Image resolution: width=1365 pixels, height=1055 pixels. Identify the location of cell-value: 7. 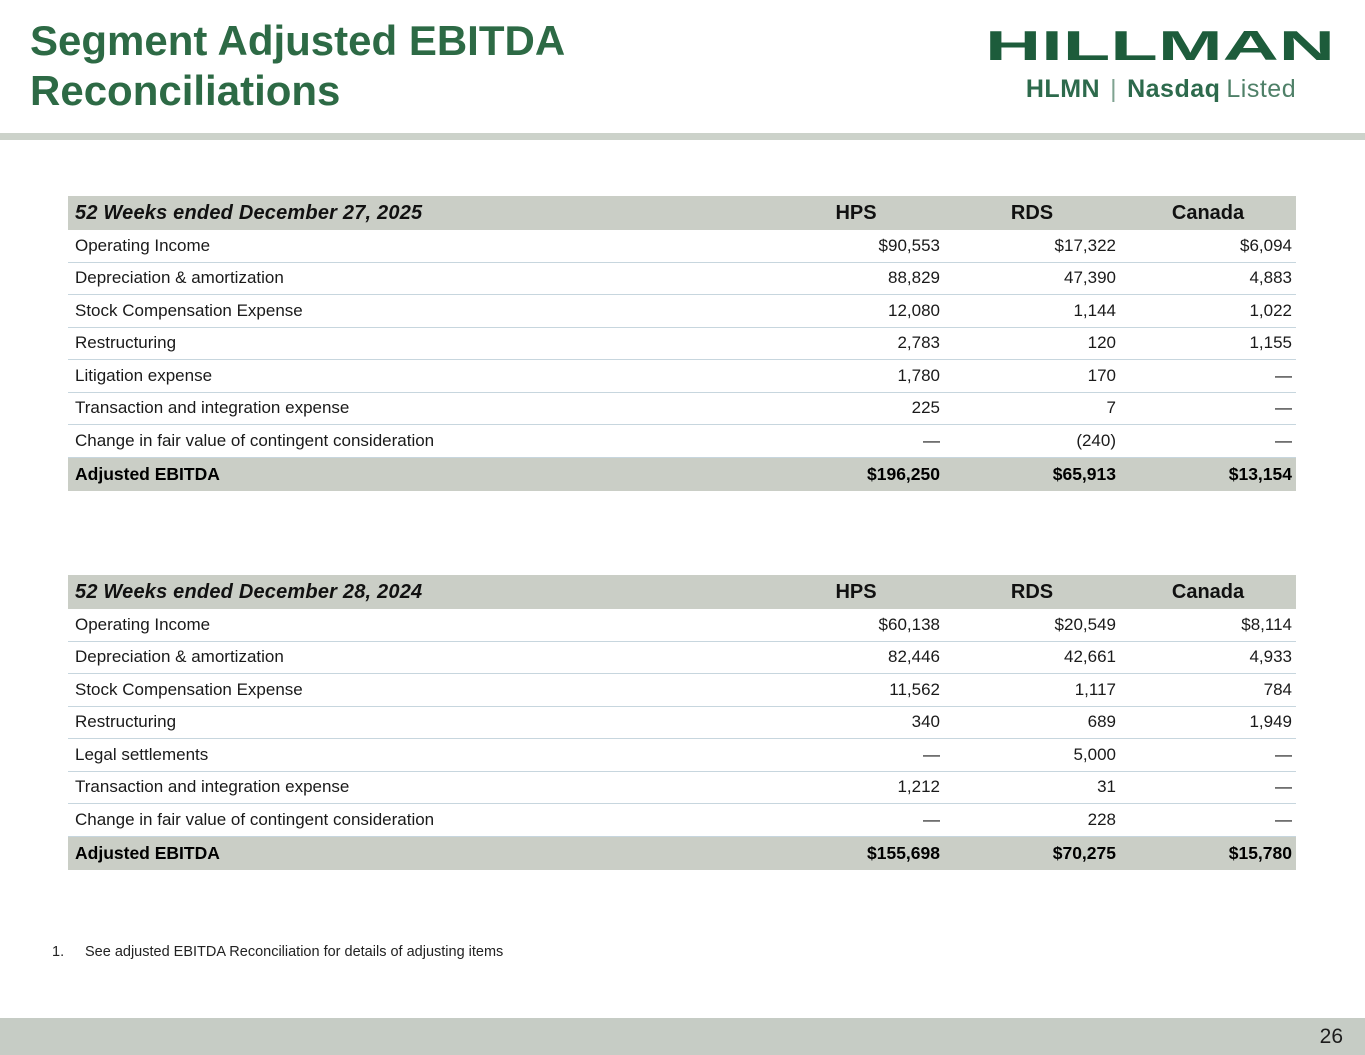
(1111, 408).